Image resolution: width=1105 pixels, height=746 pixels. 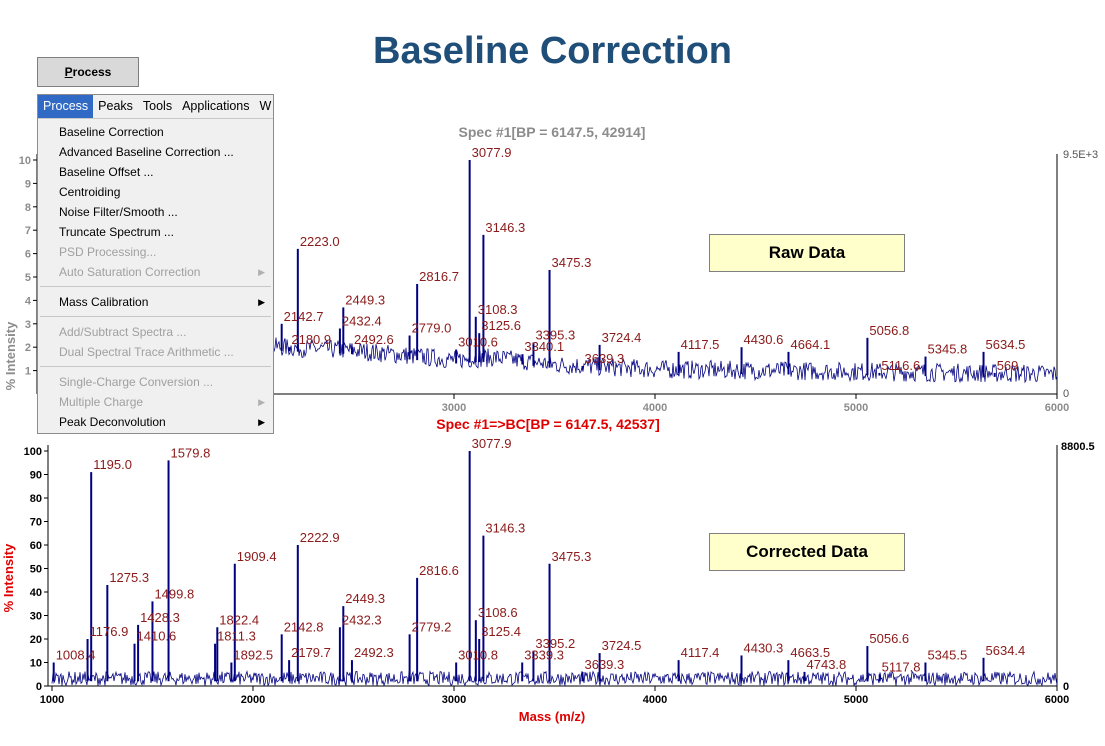 I want to click on bc-peak-label: 3475.3, so click(x=572, y=556).